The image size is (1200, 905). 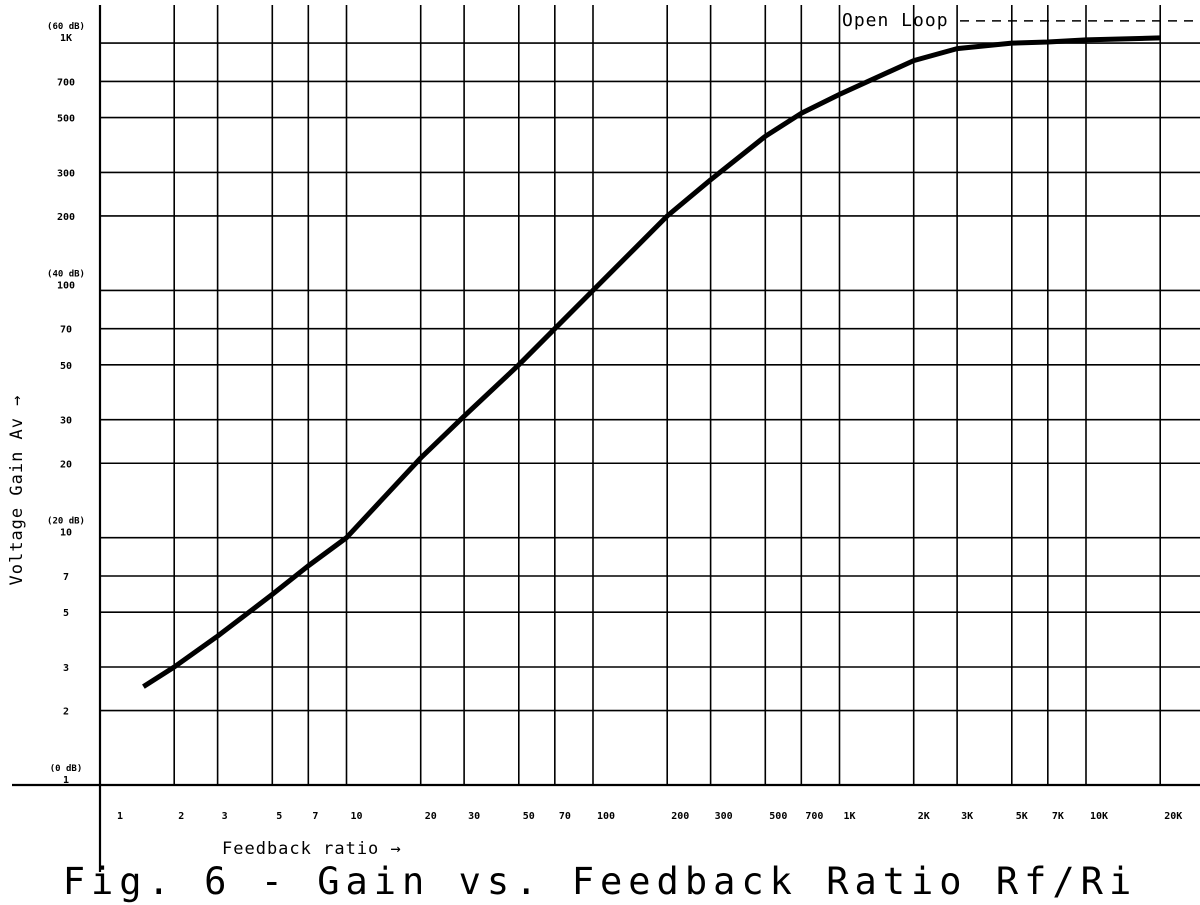 I want to click on x-tick-label: 10, so click(x=357, y=816).